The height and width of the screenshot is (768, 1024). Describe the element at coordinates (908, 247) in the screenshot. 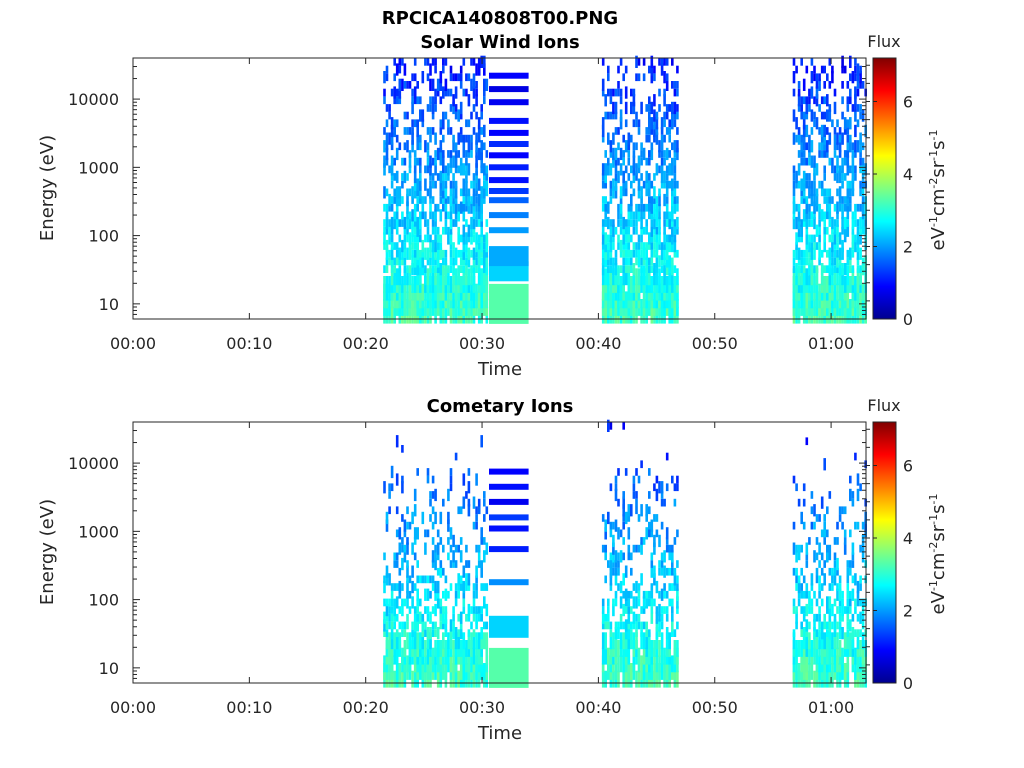

I see `colorbar-tick-label: 2` at that location.